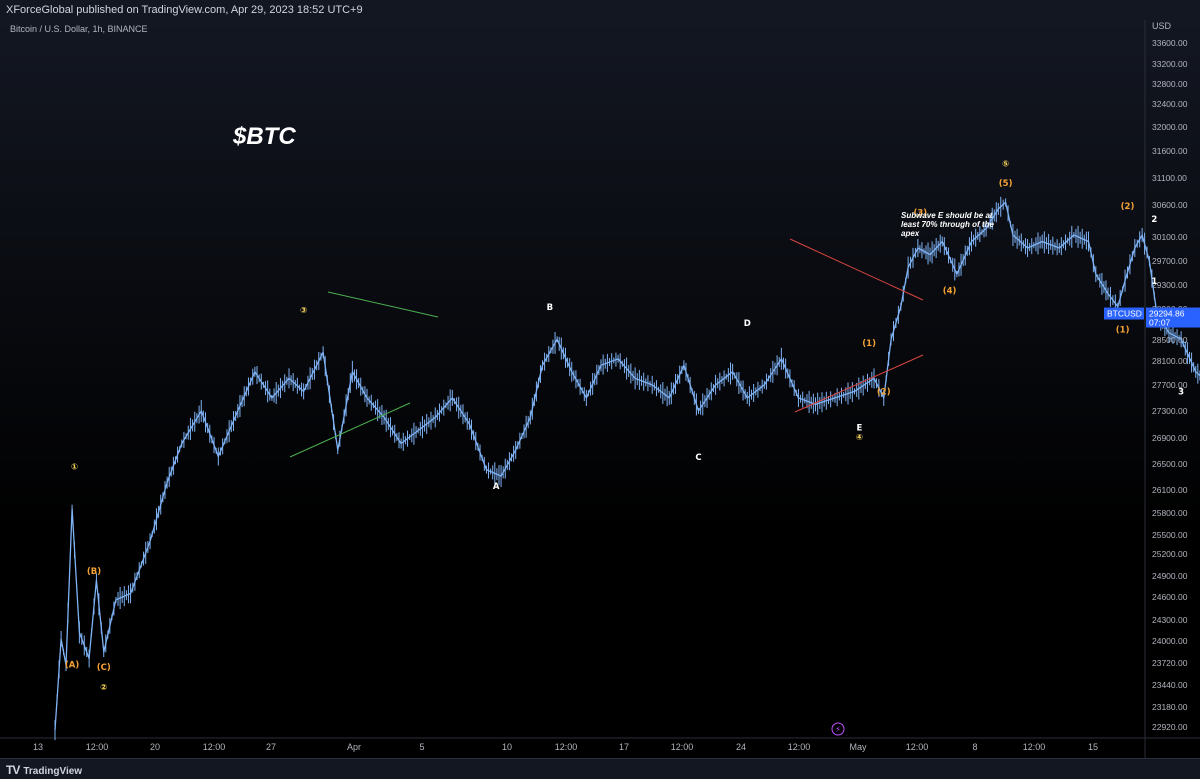 The width and height of the screenshot is (1200, 779). Describe the element at coordinates (383, 304) in the screenshot. I see `triangle-upper-line` at that location.